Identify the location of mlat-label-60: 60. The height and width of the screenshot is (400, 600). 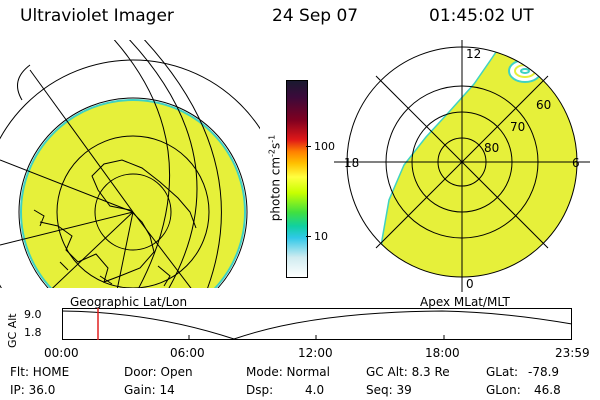
(543, 105).